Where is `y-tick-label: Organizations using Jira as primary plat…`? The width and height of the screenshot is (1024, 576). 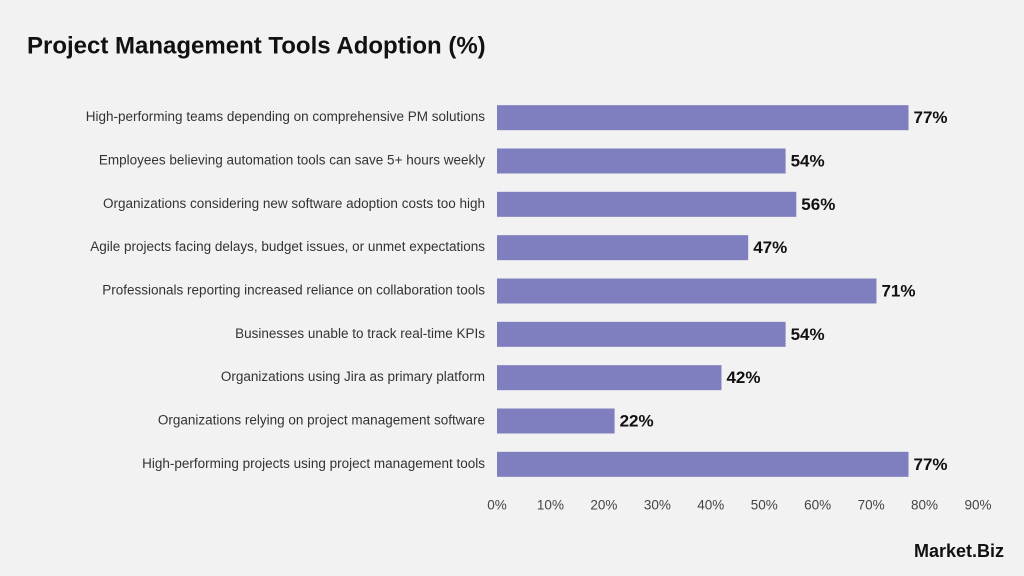
y-tick-label: Organizations using Jira as primary plat… is located at coordinates (353, 376).